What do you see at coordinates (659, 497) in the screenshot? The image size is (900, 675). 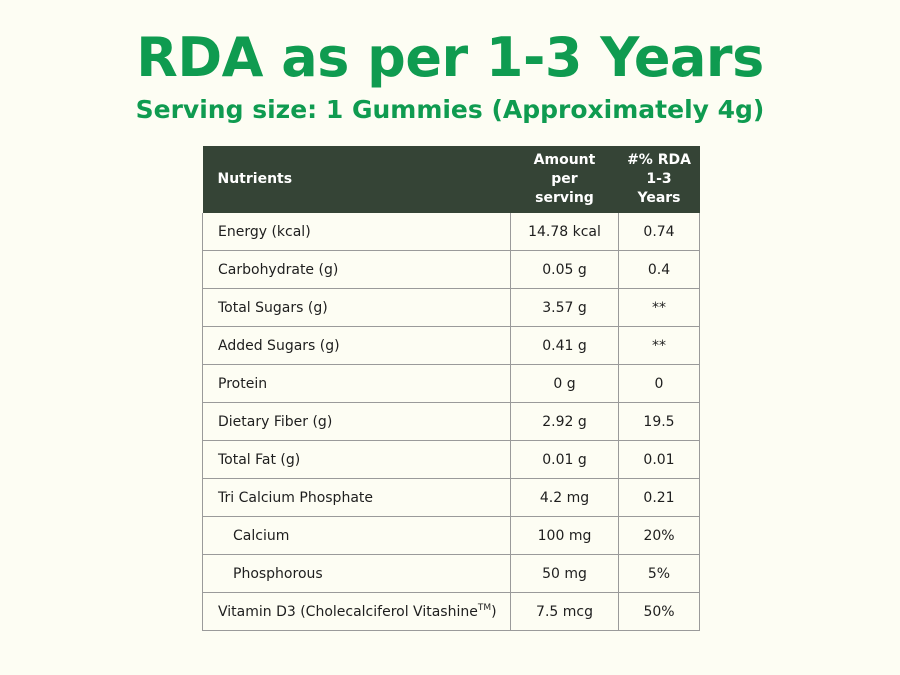 I see `nutrient-rda: 0.21` at bounding box center [659, 497].